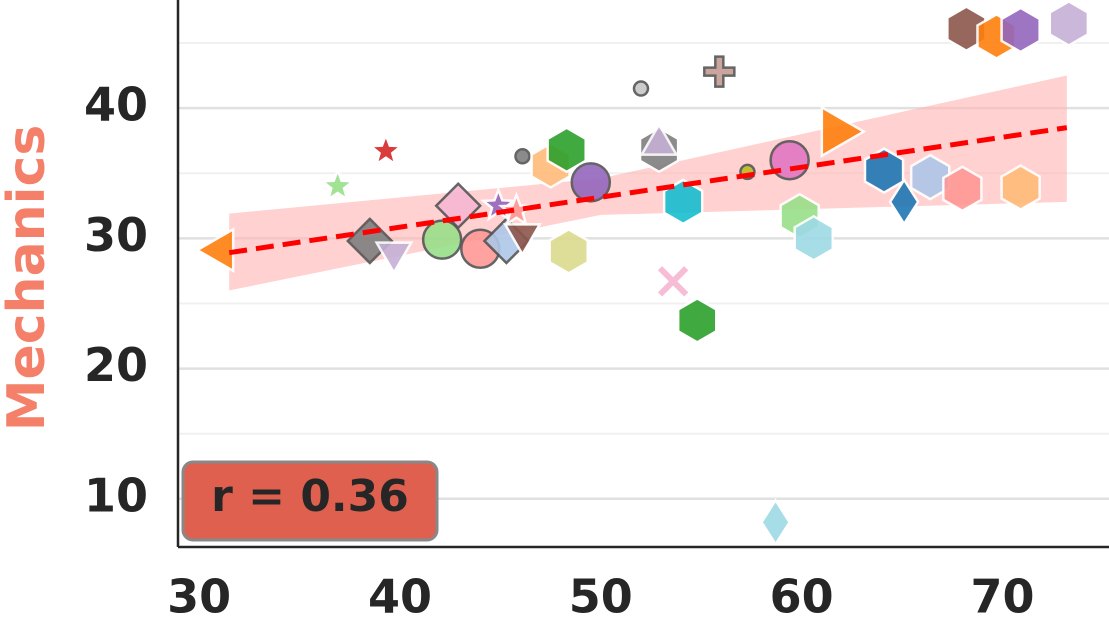 This screenshot has height=628, width=1109. Describe the element at coordinates (116, 495) in the screenshot. I see `y-tick-label: 10` at that location.